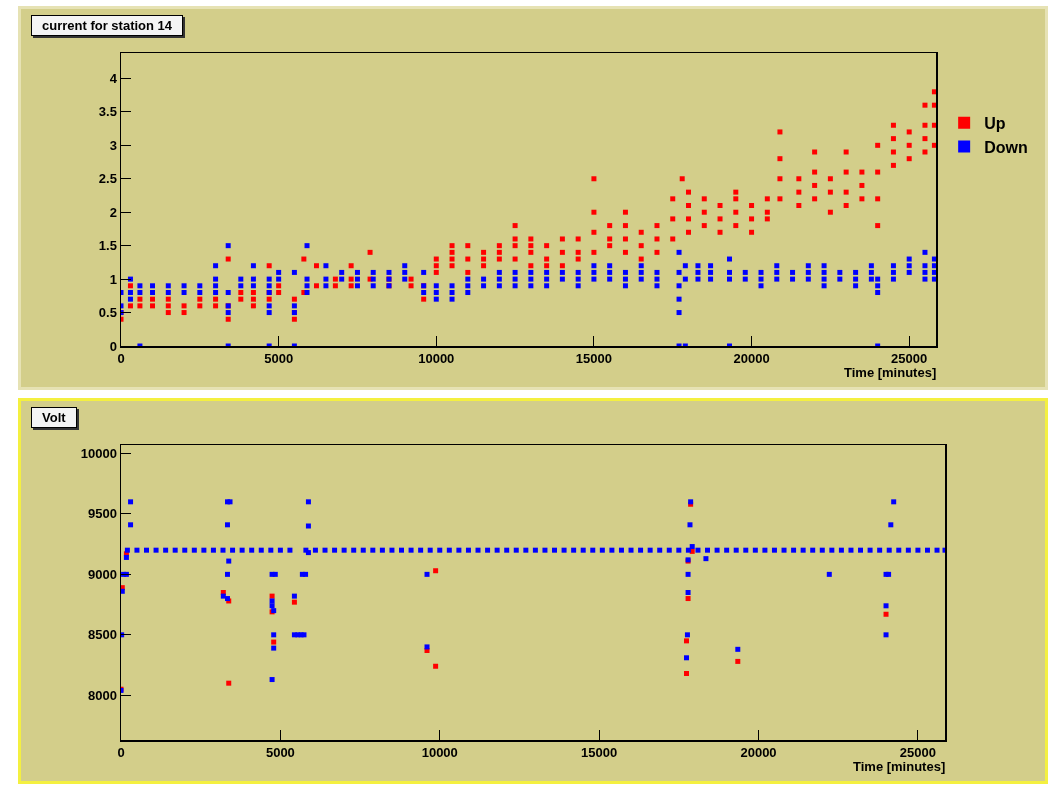 Image resolution: width=1050 pixels, height=787 pixels. What do you see at coordinates (102, 514) in the screenshot?
I see `y-tick-label: 9500` at bounding box center [102, 514].